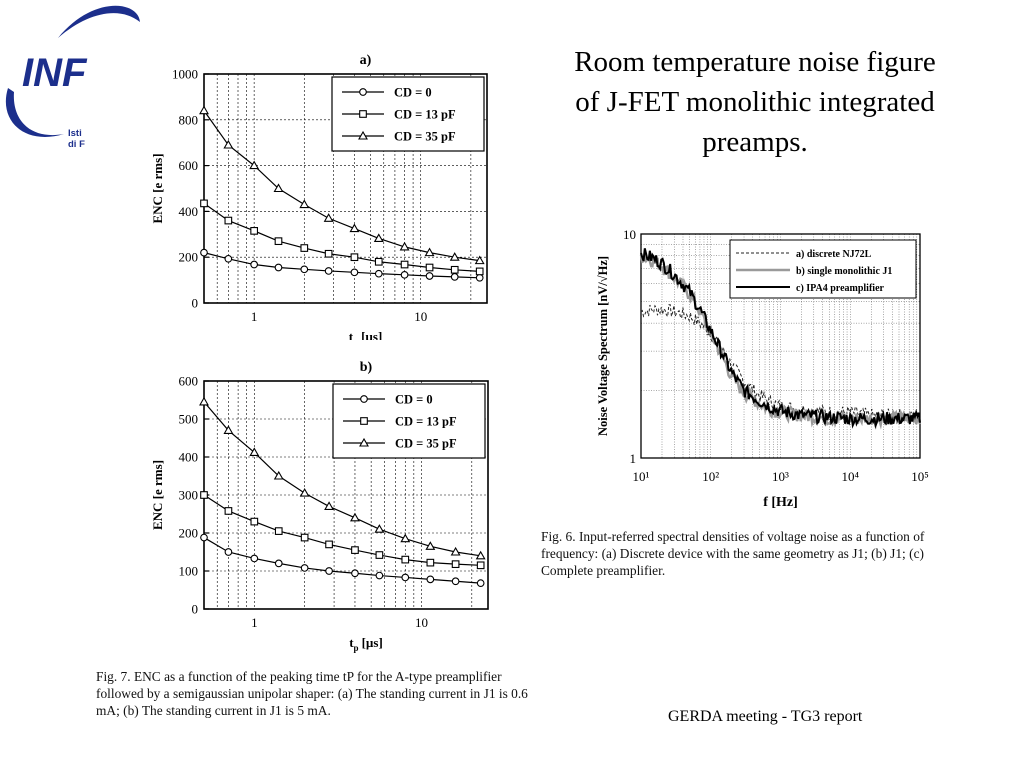 The width and height of the screenshot is (1024, 768). I want to click on x-tick-label: 10¹, so click(641, 476).